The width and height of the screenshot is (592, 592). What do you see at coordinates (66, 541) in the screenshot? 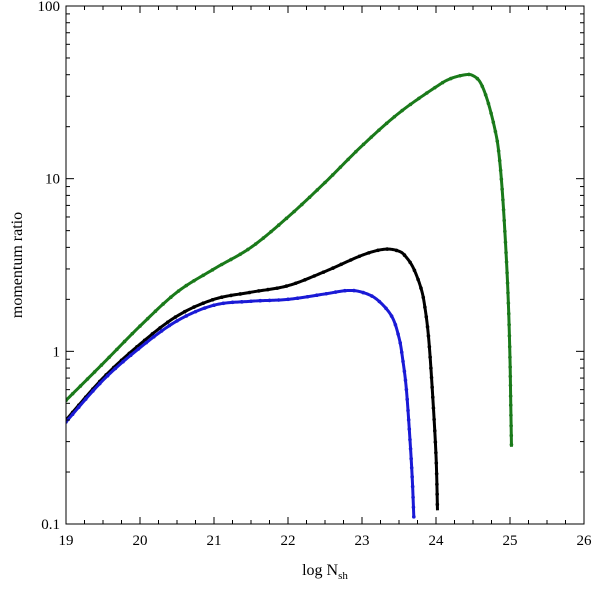
I see `x-tick-label: 19` at bounding box center [66, 541].